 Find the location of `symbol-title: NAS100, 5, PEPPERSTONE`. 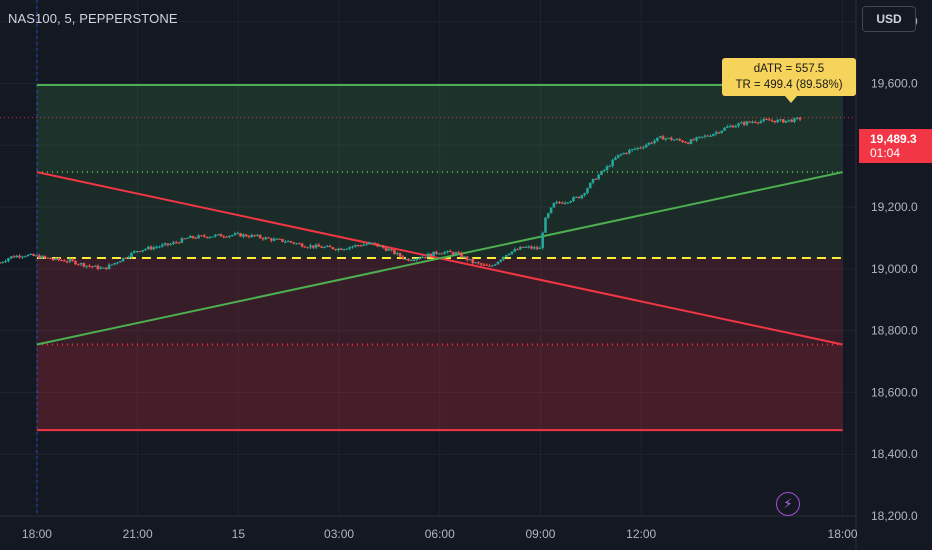

symbol-title: NAS100, 5, PEPPERSTONE is located at coordinates (93, 18).